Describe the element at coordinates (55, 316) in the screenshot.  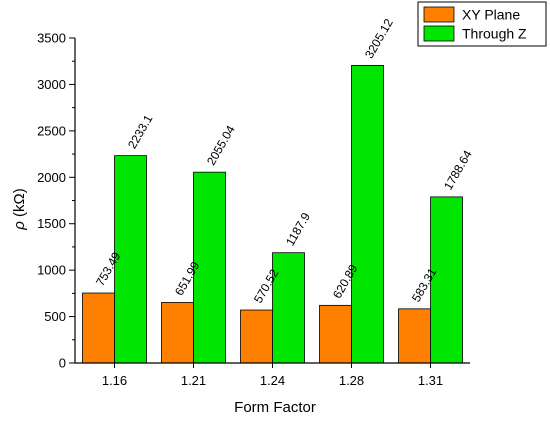
I see `y-tick-label: 500` at that location.